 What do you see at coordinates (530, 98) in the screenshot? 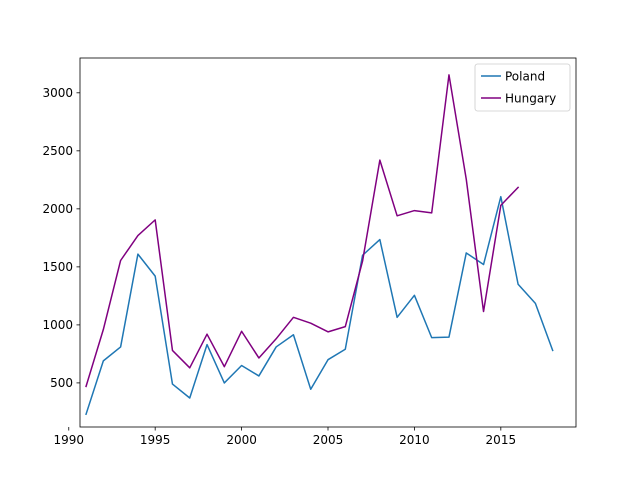
I see `legend-label-hungary: Hungary` at bounding box center [530, 98].